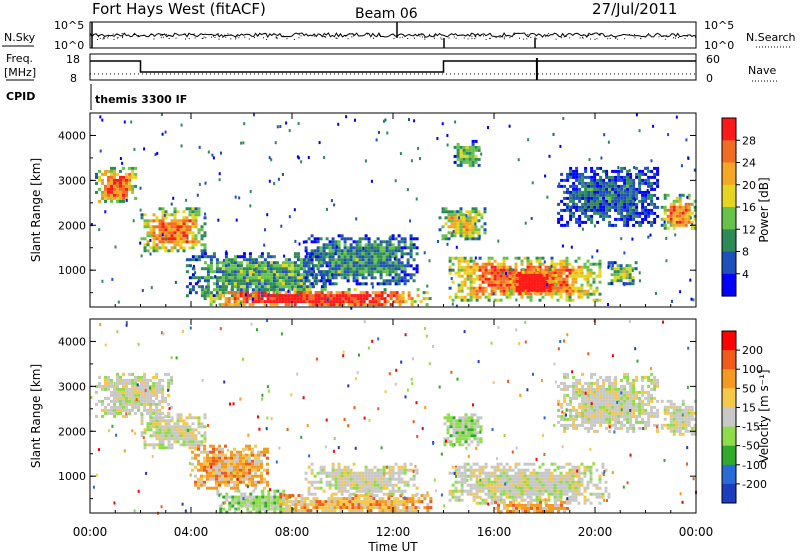  What do you see at coordinates (393, 67) in the screenshot?
I see `freq-panel-frame` at bounding box center [393, 67].